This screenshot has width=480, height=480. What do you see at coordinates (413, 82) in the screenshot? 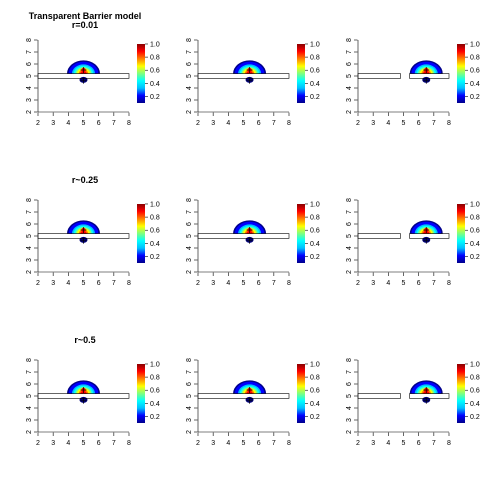
I see `panel-3: 2 3 4 5 6 7 823456780.20.40.60.81.0` at bounding box center [413, 82].